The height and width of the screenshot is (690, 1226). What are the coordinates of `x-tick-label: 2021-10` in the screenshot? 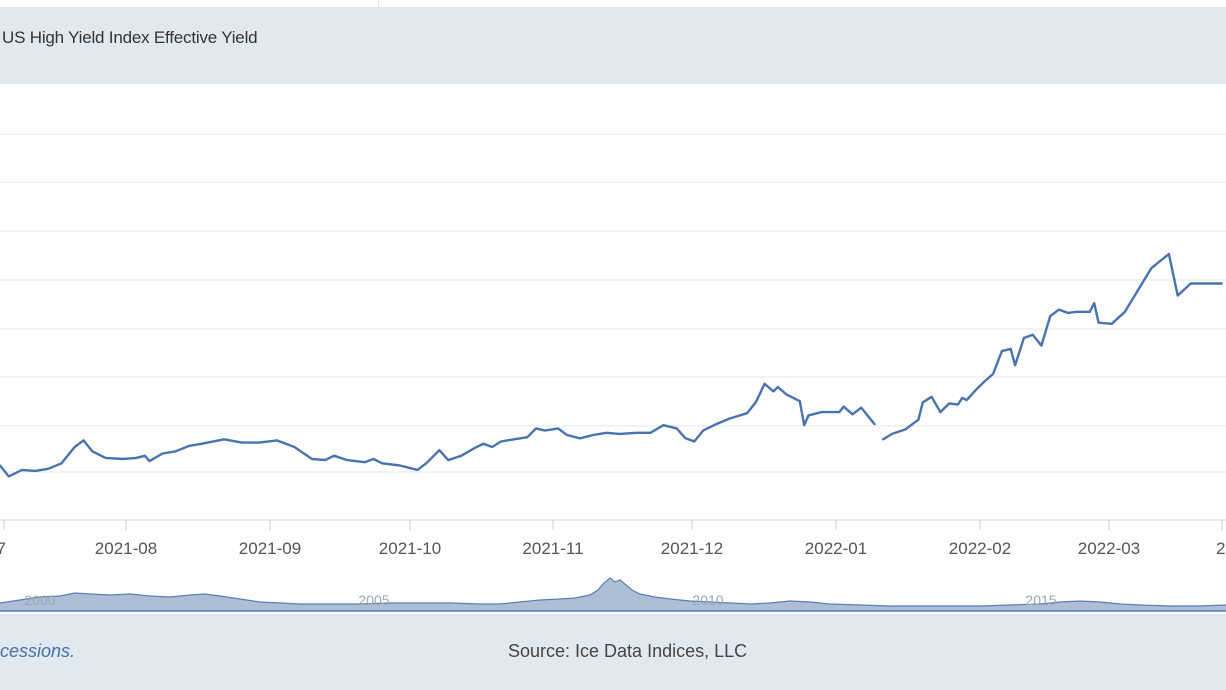 It's located at (410, 548).